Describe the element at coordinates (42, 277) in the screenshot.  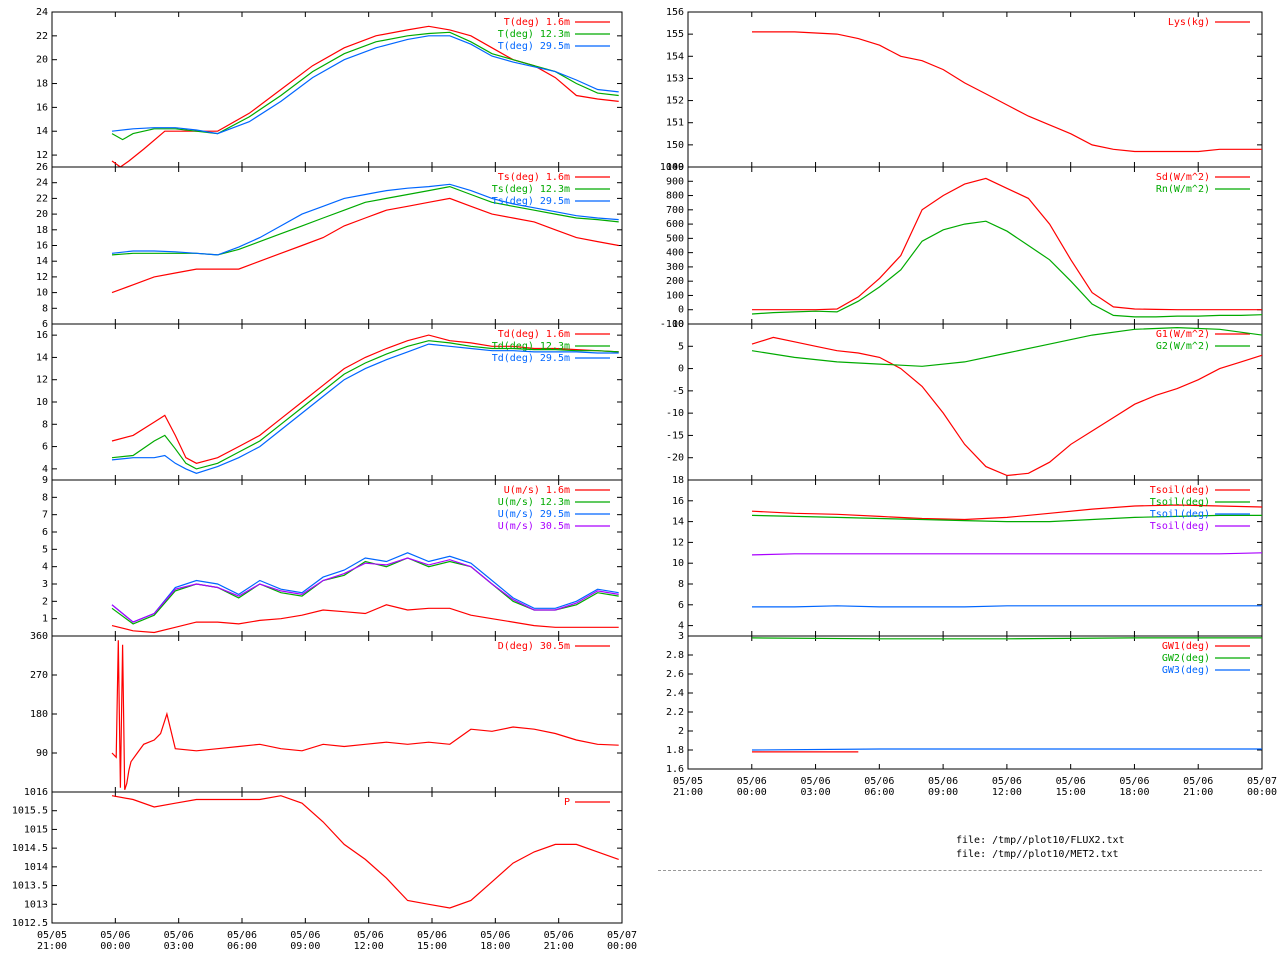
I see `y-tick-label: 12` at that location.